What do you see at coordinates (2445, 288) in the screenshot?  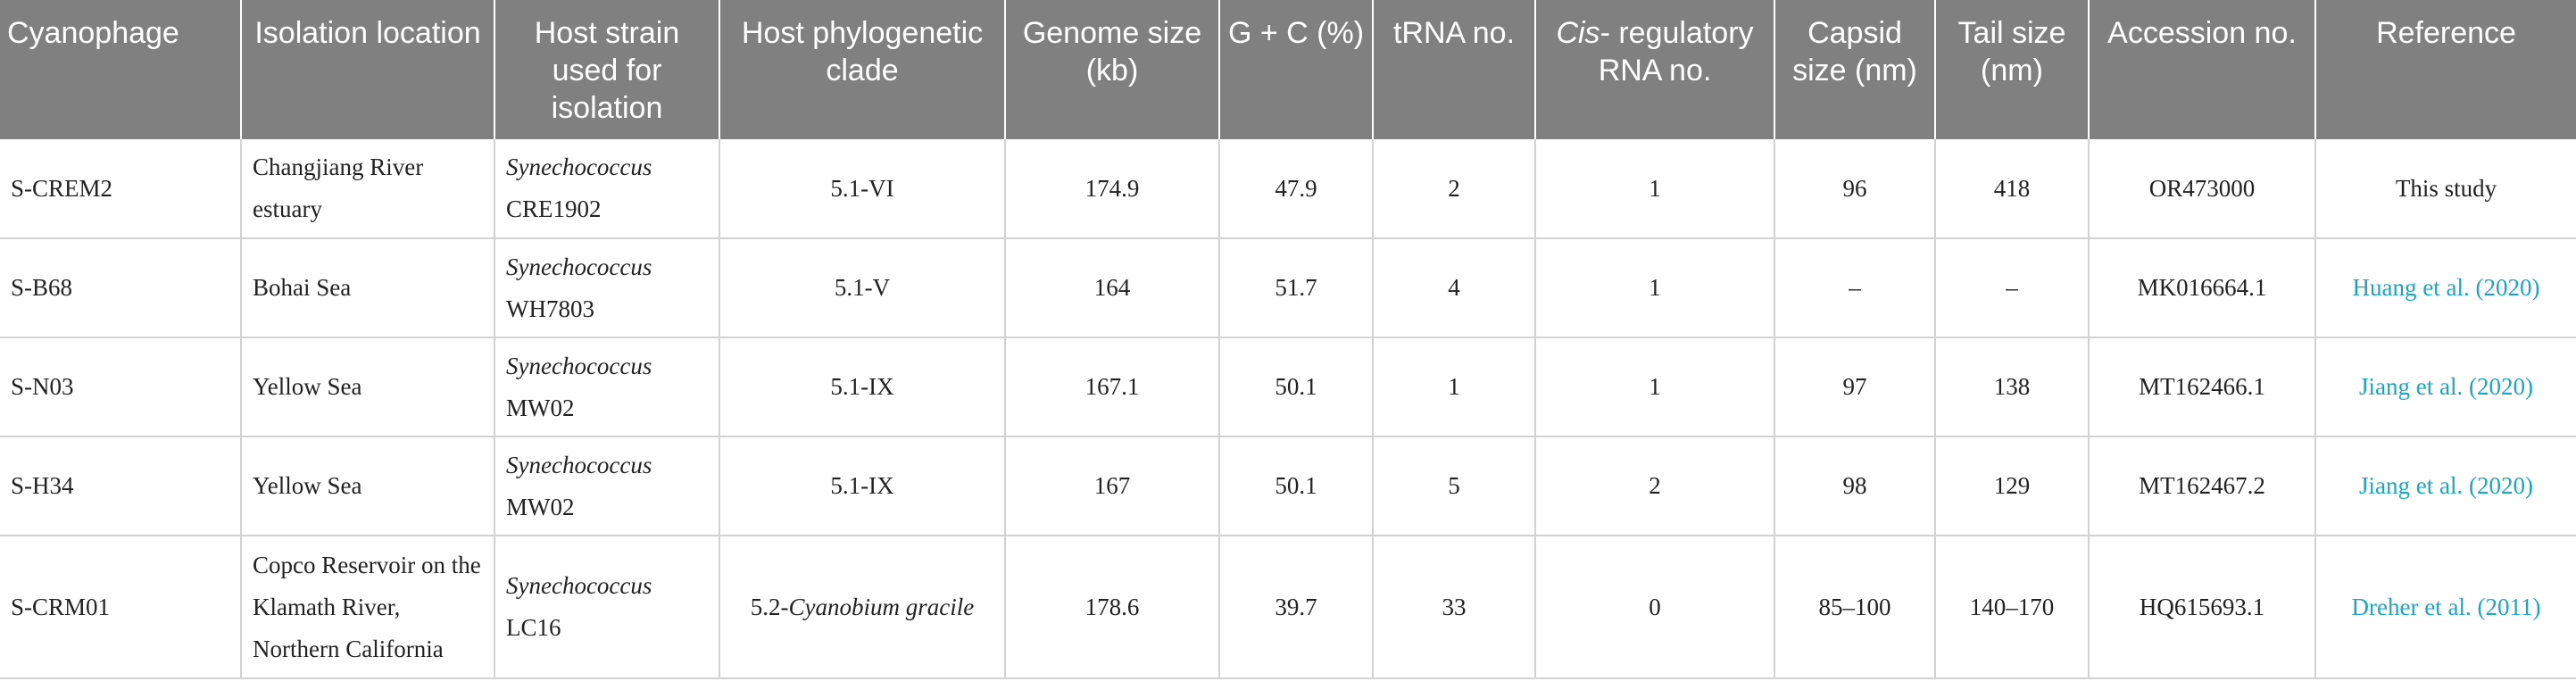 I see `reference-link: Huang et al. (2020)` at bounding box center [2445, 288].